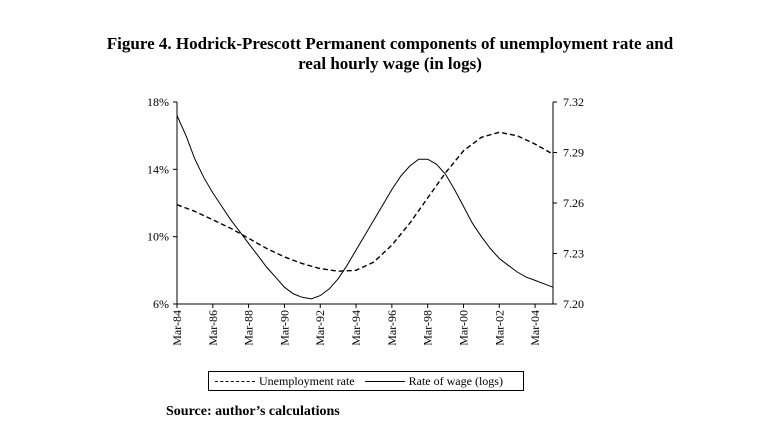 The width and height of the screenshot is (780, 447). What do you see at coordinates (390, 63) in the screenshot?
I see `chart-title-line-2: real hourly wage (in logs)` at bounding box center [390, 63].